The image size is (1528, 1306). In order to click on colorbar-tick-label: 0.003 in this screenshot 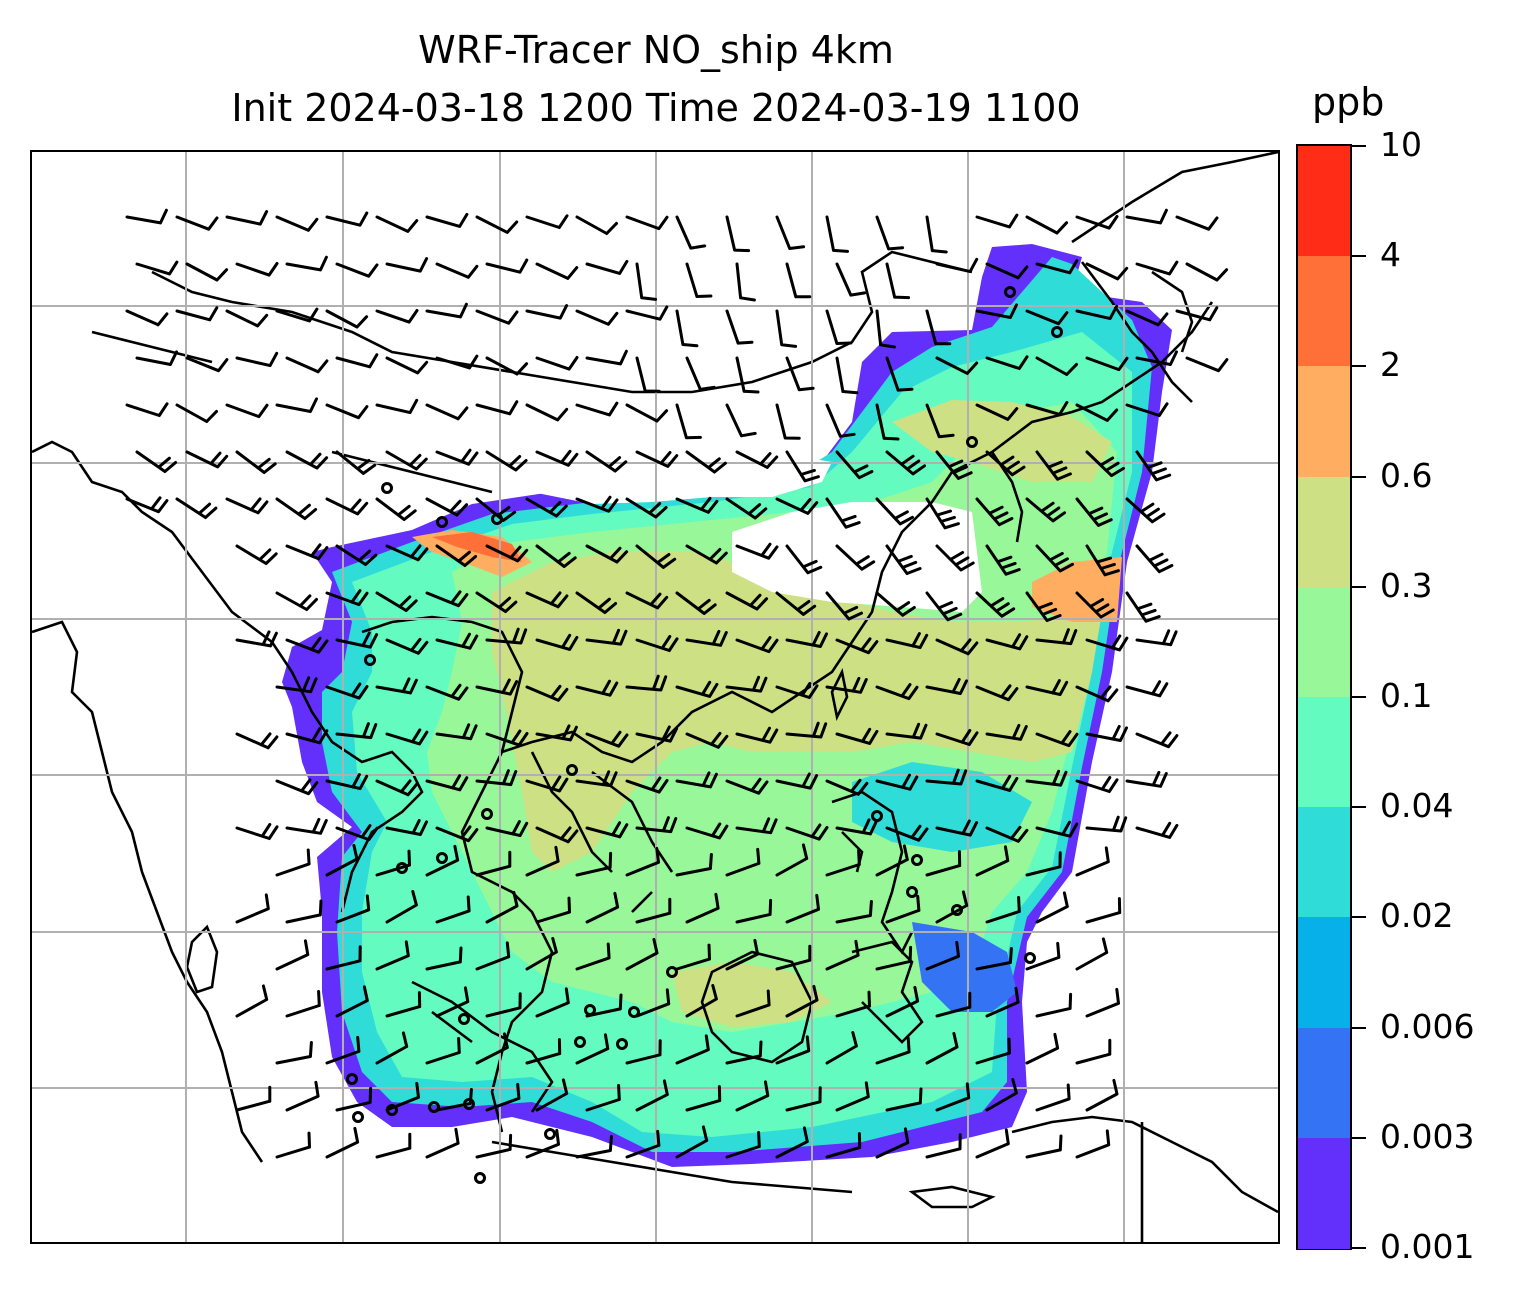, I will do `click(1427, 1136)`.